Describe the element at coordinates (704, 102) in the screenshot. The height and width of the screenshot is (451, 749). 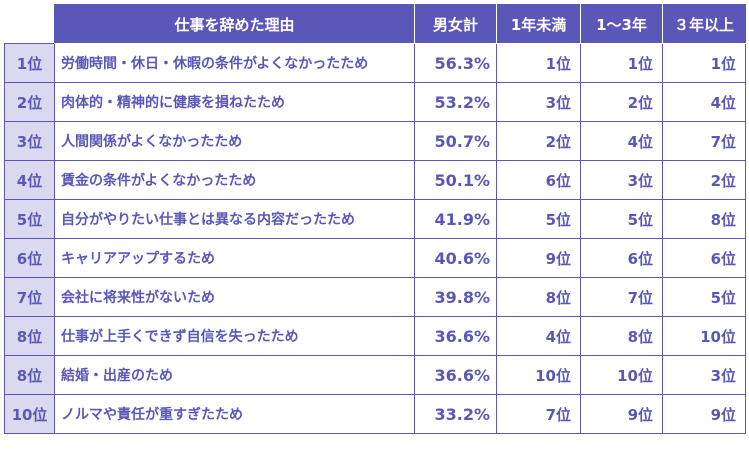
I see `rank-3-years-or-more-cell: 4位` at that location.